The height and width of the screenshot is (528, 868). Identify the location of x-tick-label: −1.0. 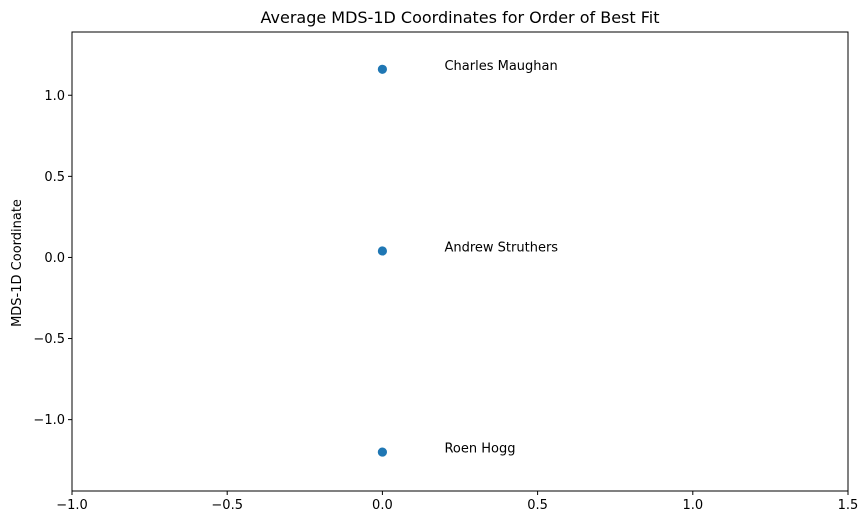
(72, 505).